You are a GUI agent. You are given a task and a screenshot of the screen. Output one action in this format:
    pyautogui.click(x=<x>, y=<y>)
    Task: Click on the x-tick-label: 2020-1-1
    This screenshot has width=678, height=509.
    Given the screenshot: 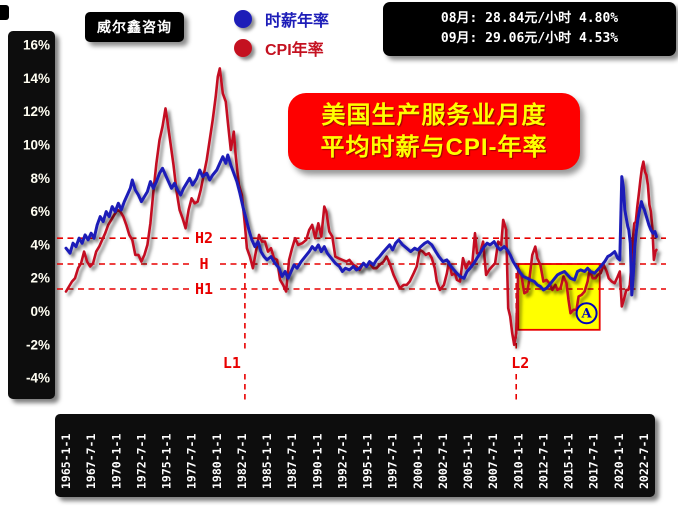 What is the action you would take?
    pyautogui.click(x=619, y=461)
    